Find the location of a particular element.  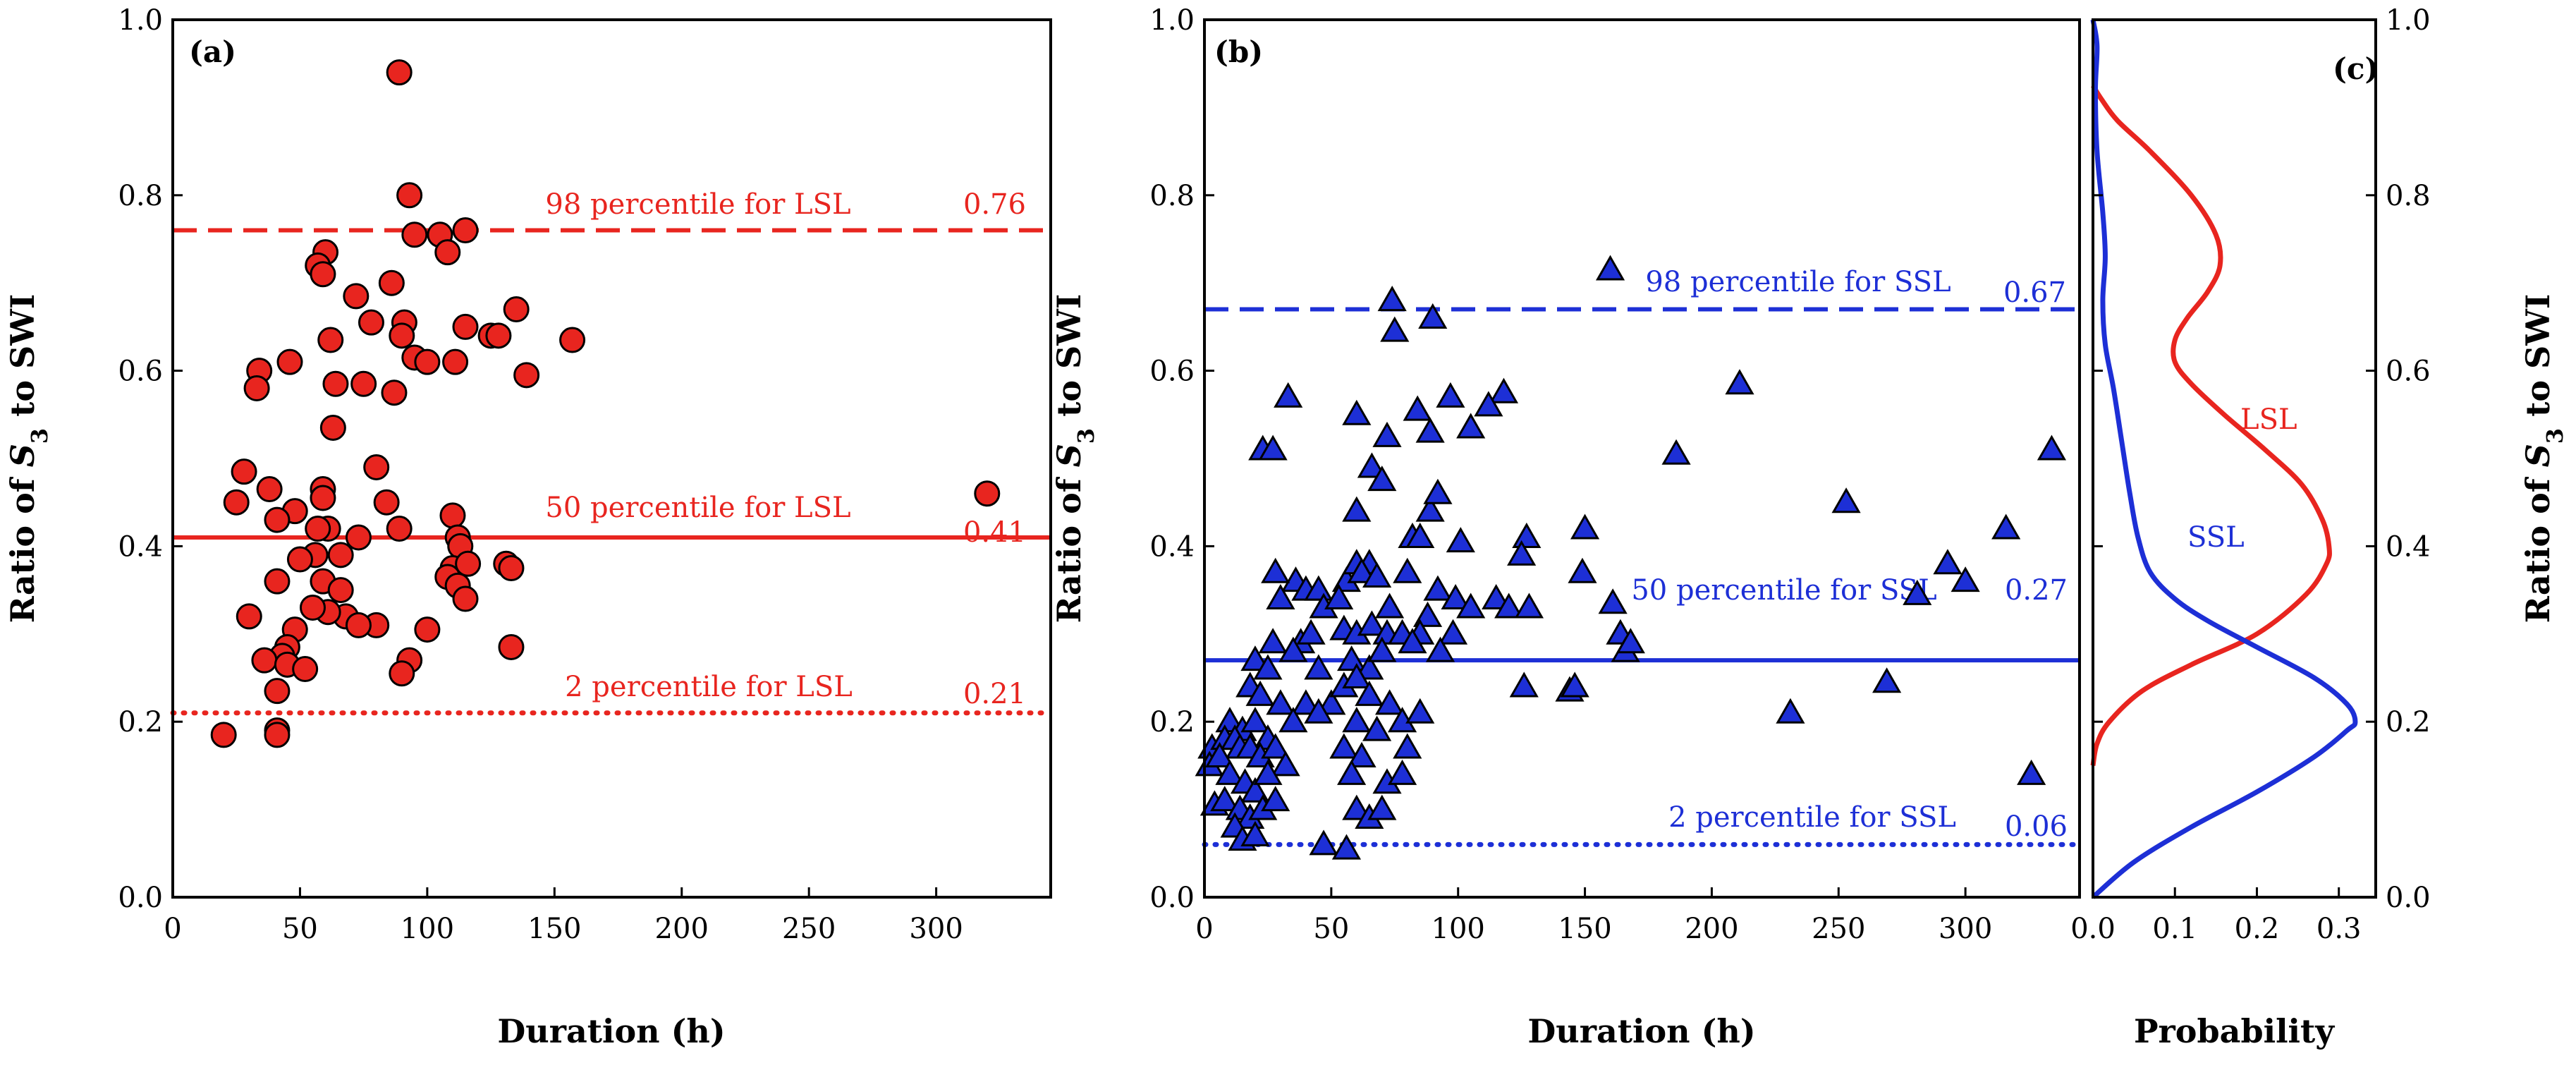

panel-c-y-tick-label: 0.2 is located at coordinates (2409, 722).